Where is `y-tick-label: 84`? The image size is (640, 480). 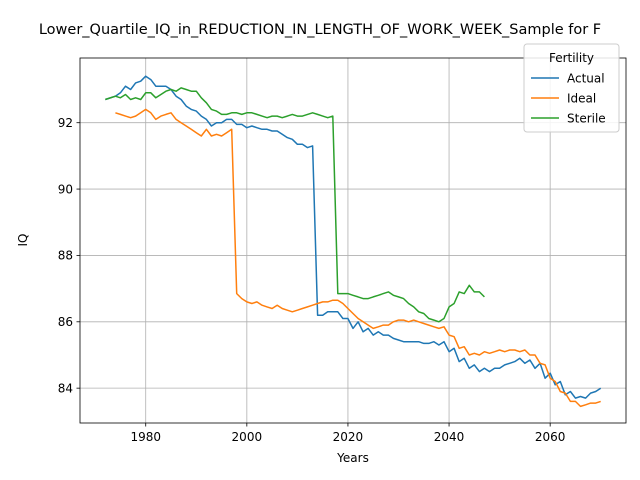
y-tick-label: 84 is located at coordinates (65, 388).